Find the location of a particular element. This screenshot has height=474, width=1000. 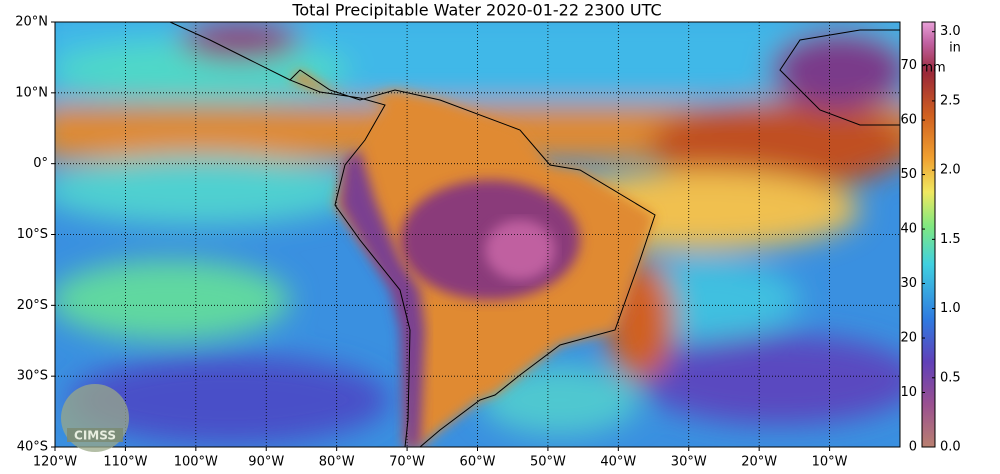

in-tick-label: 3.0 is located at coordinates (950, 31).